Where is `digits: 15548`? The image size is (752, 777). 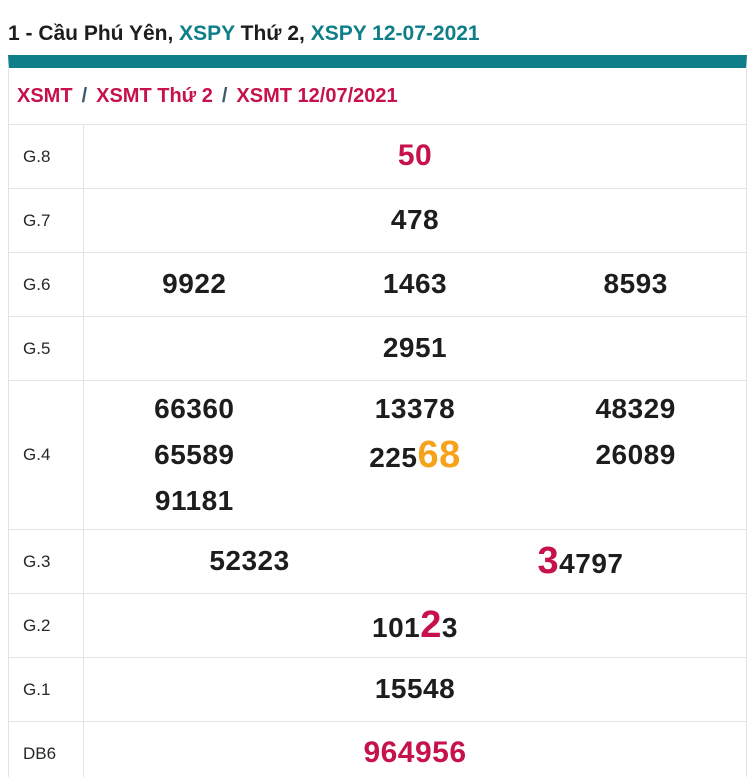 digits: 15548 is located at coordinates (415, 689).